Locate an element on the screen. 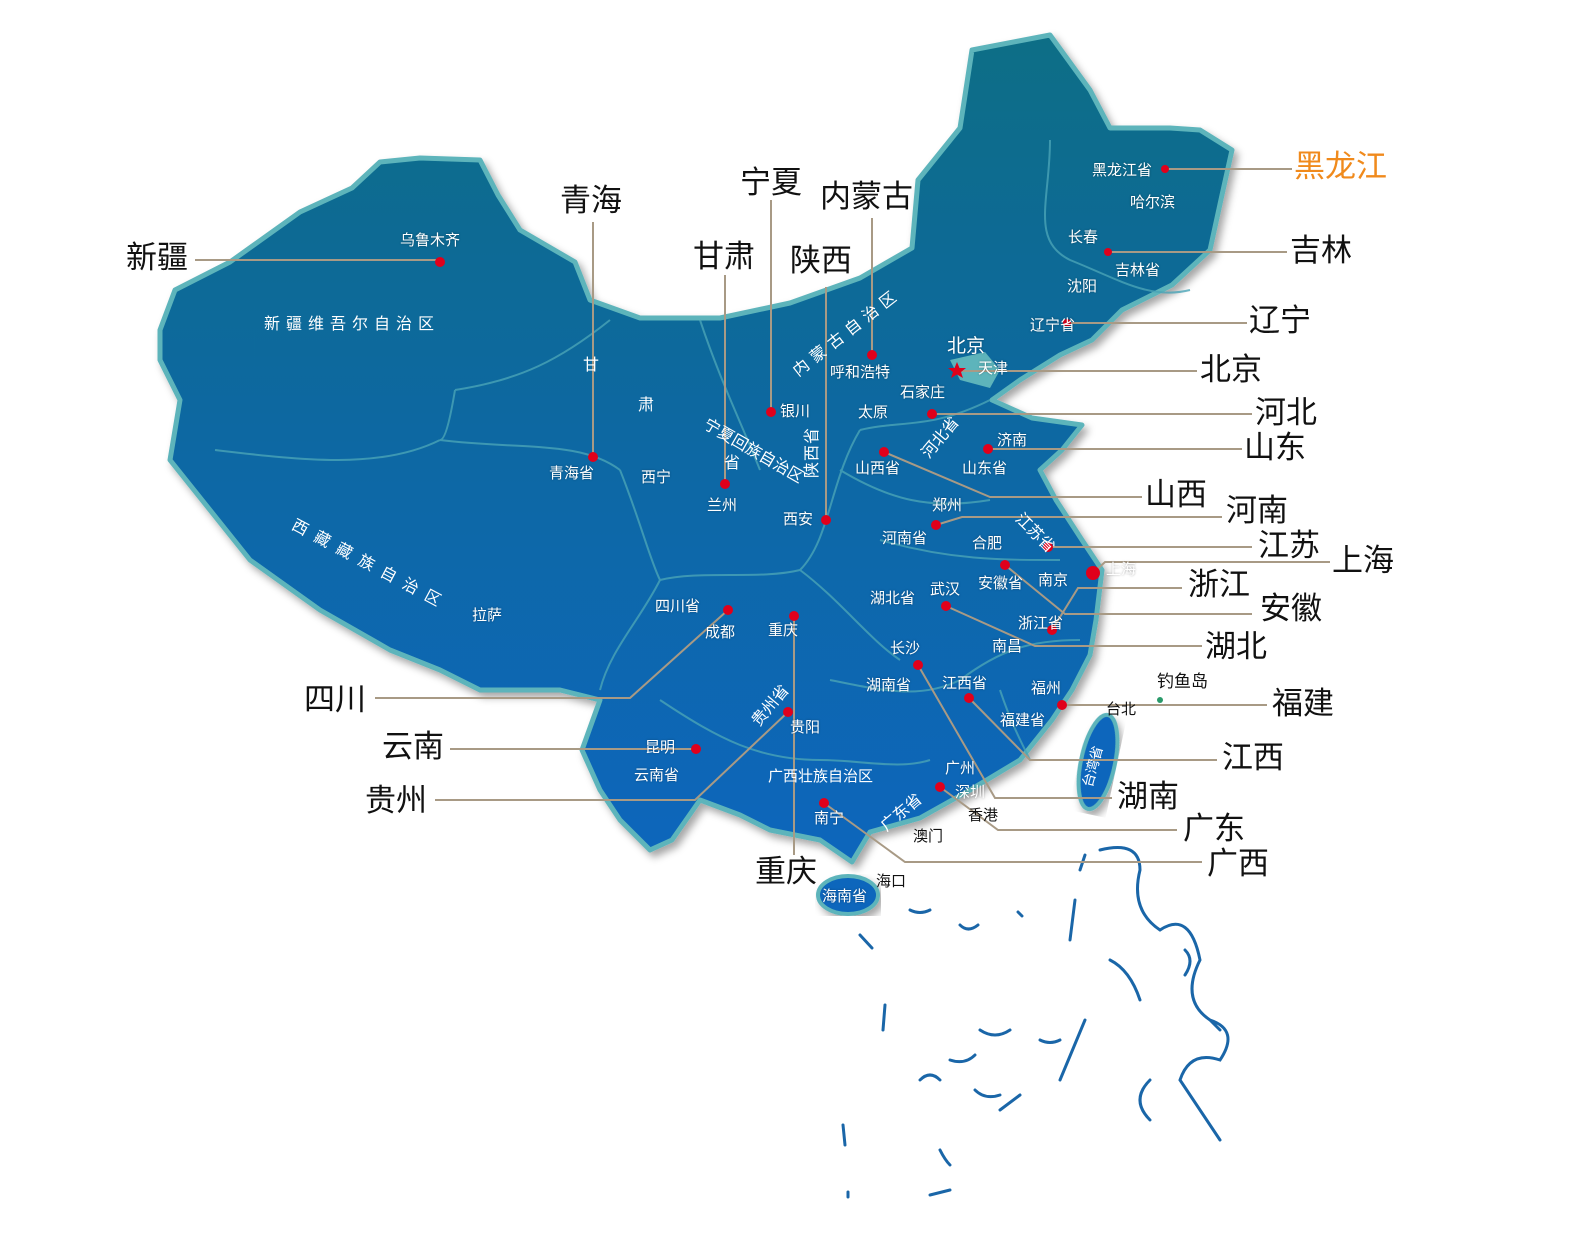 Image resolution: width=1589 pixels, height=1252 pixels. label-lhasa: 拉萨 is located at coordinates (487, 615).